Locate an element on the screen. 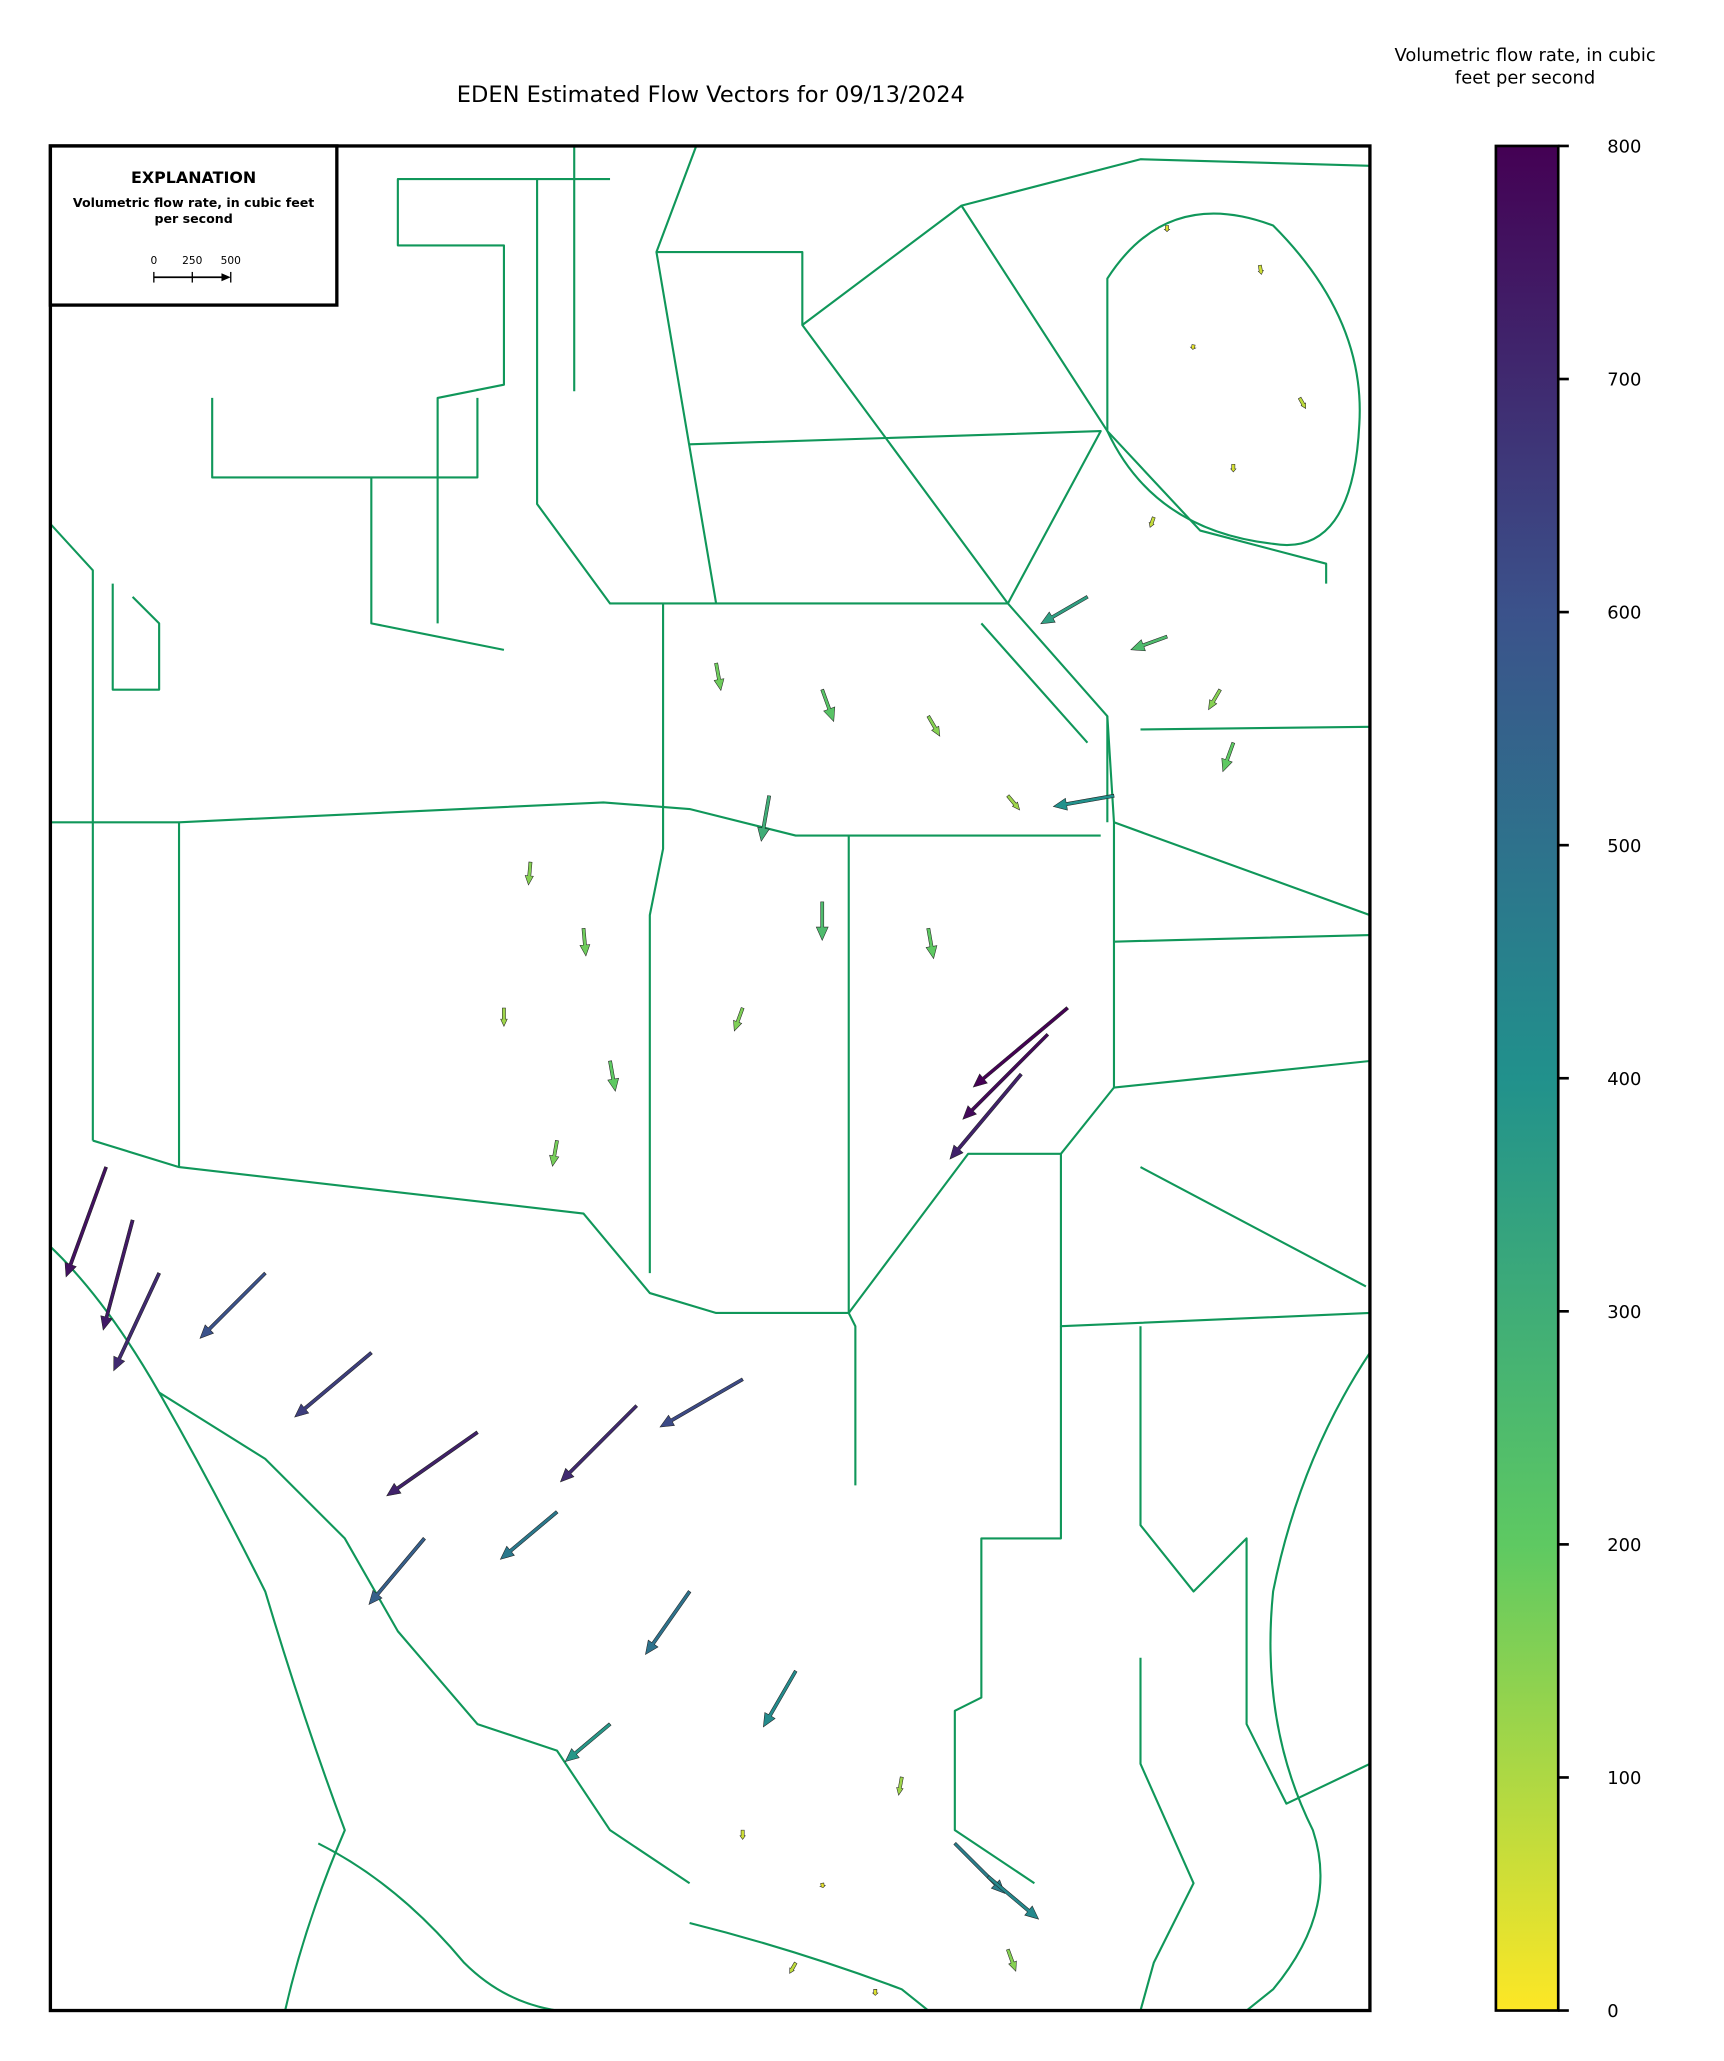 Image resolution: width=1724 pixels, height=2061 pixels. scale-head is located at coordinates (226, 277).